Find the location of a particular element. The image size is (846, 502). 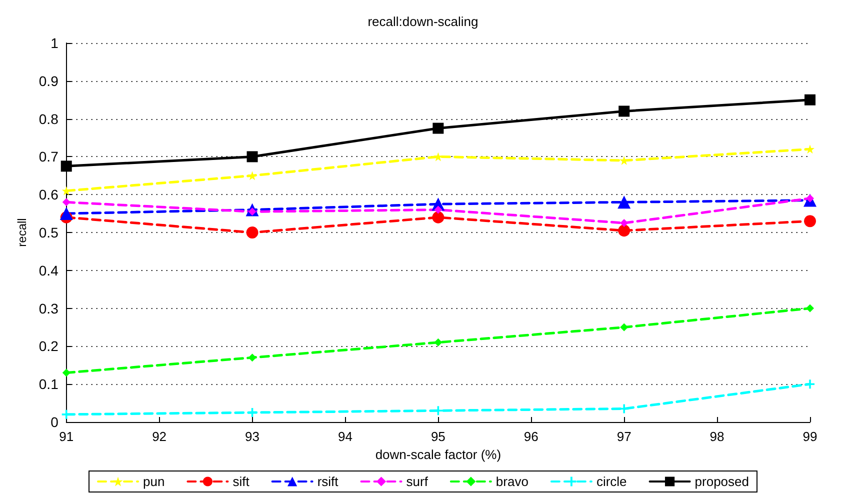

x-tick-label: 98 is located at coordinates (717, 436).